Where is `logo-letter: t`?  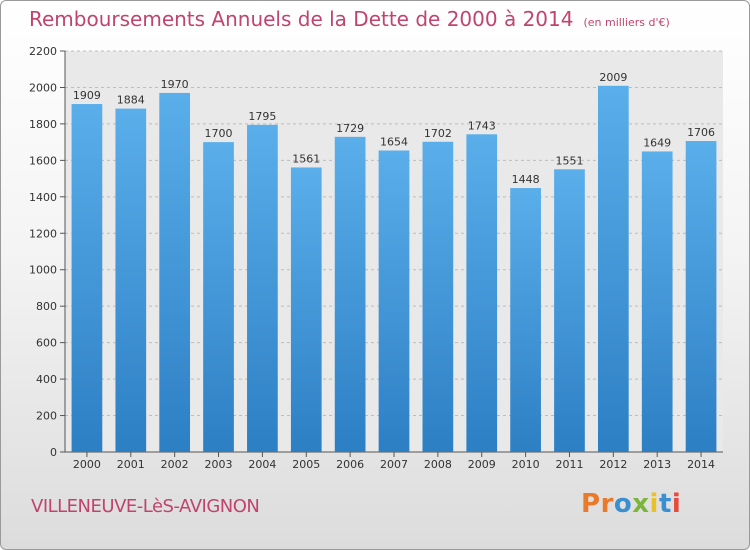
logo-letter: t is located at coordinates (665, 504).